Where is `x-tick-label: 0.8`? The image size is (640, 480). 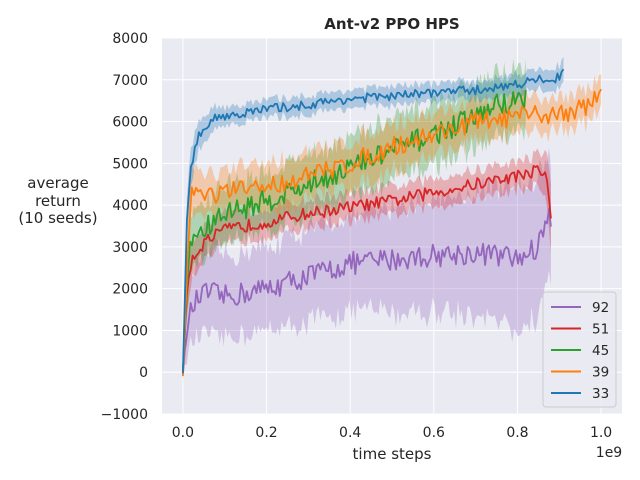 x-tick-label: 0.8 is located at coordinates (517, 433).